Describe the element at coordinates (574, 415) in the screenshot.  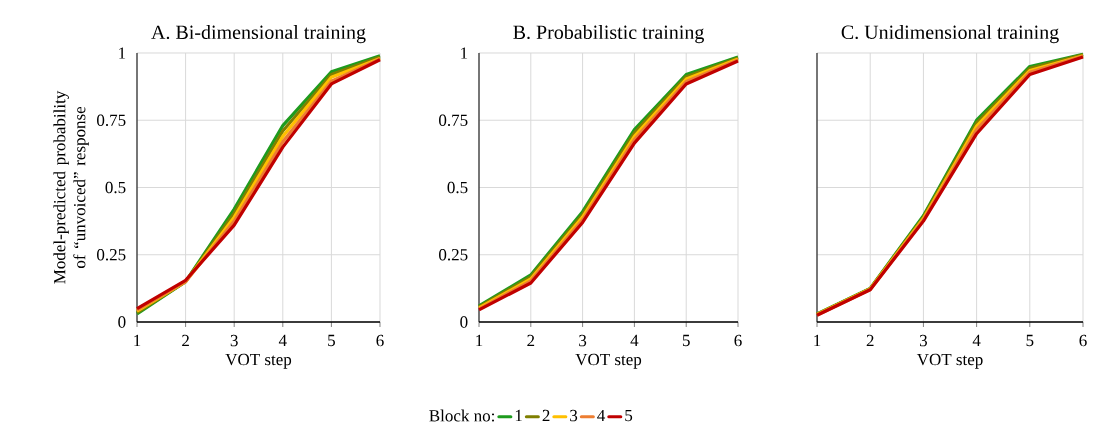
I see `legend-label: 3` at that location.